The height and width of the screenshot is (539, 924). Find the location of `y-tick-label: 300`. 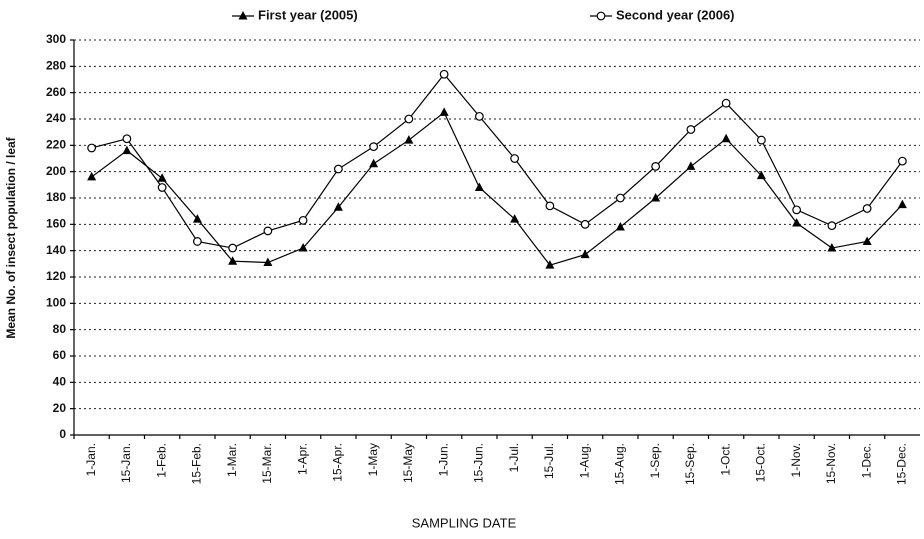

y-tick-label: 300 is located at coordinates (56, 39).